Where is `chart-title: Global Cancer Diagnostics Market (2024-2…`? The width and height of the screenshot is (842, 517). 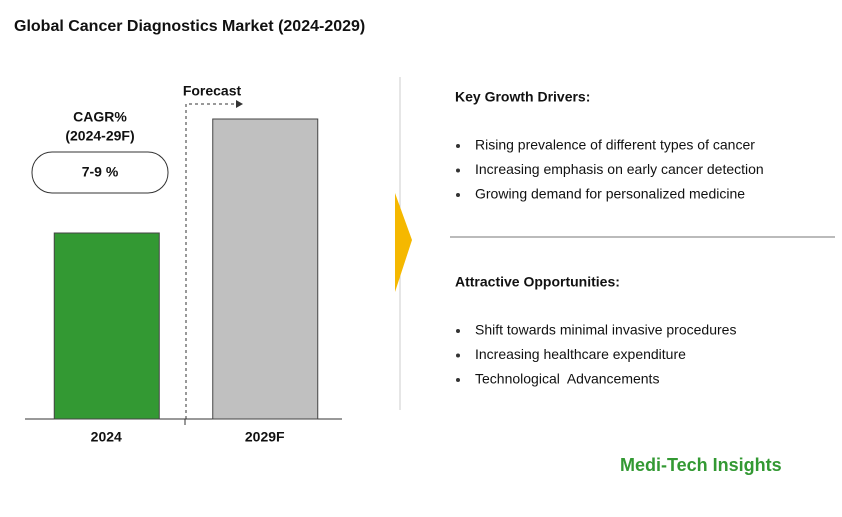 chart-title: Global Cancer Diagnostics Market (2024-2… is located at coordinates (189, 26).